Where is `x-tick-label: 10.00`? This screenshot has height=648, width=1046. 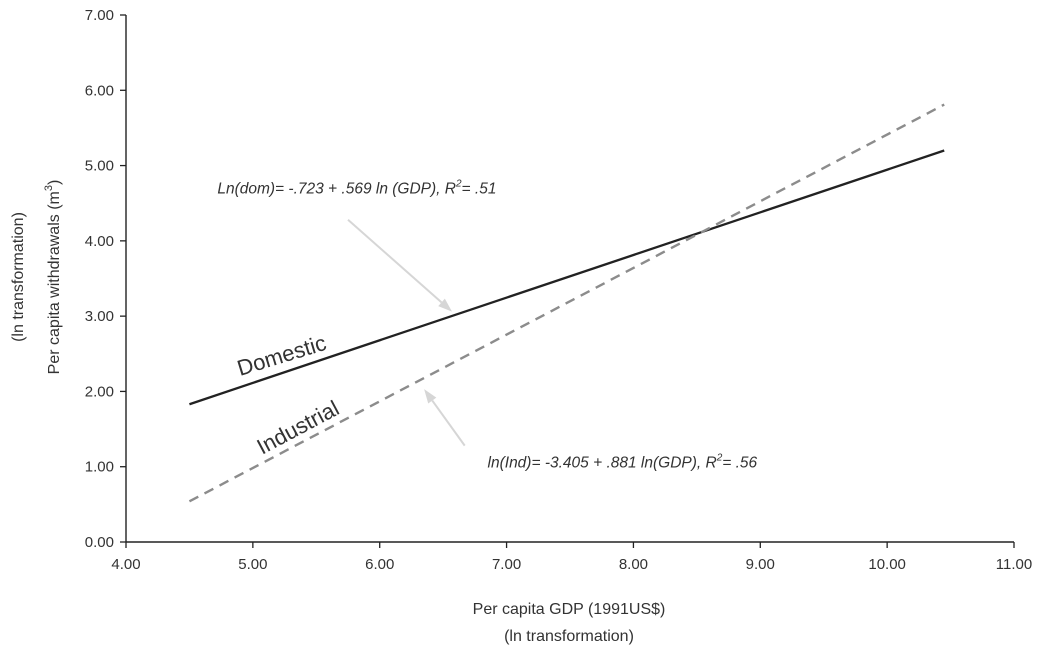
x-tick-label: 10.00 is located at coordinates (887, 564).